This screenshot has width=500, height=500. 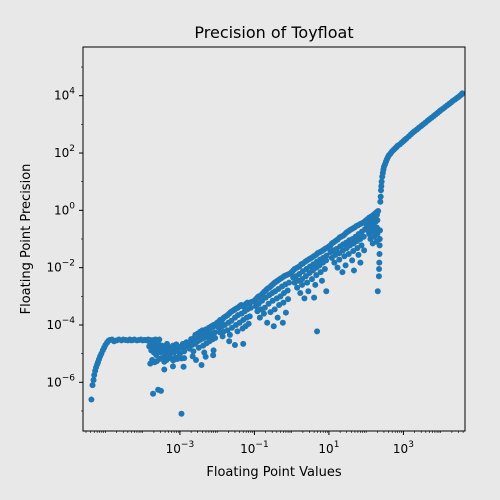 I want to click on chart-title: Precision of Toyfloat, so click(x=273, y=32).